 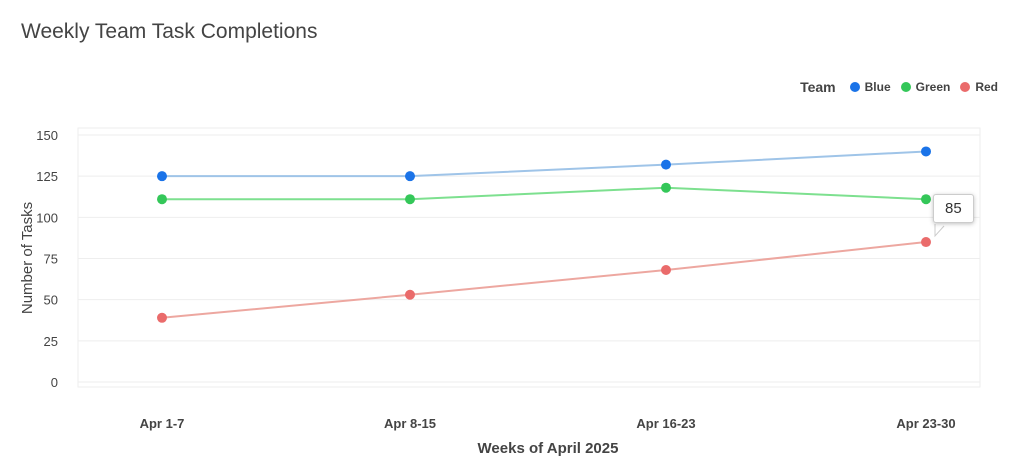 What do you see at coordinates (854, 87) in the screenshot?
I see `legend-swatch-blue` at bounding box center [854, 87].